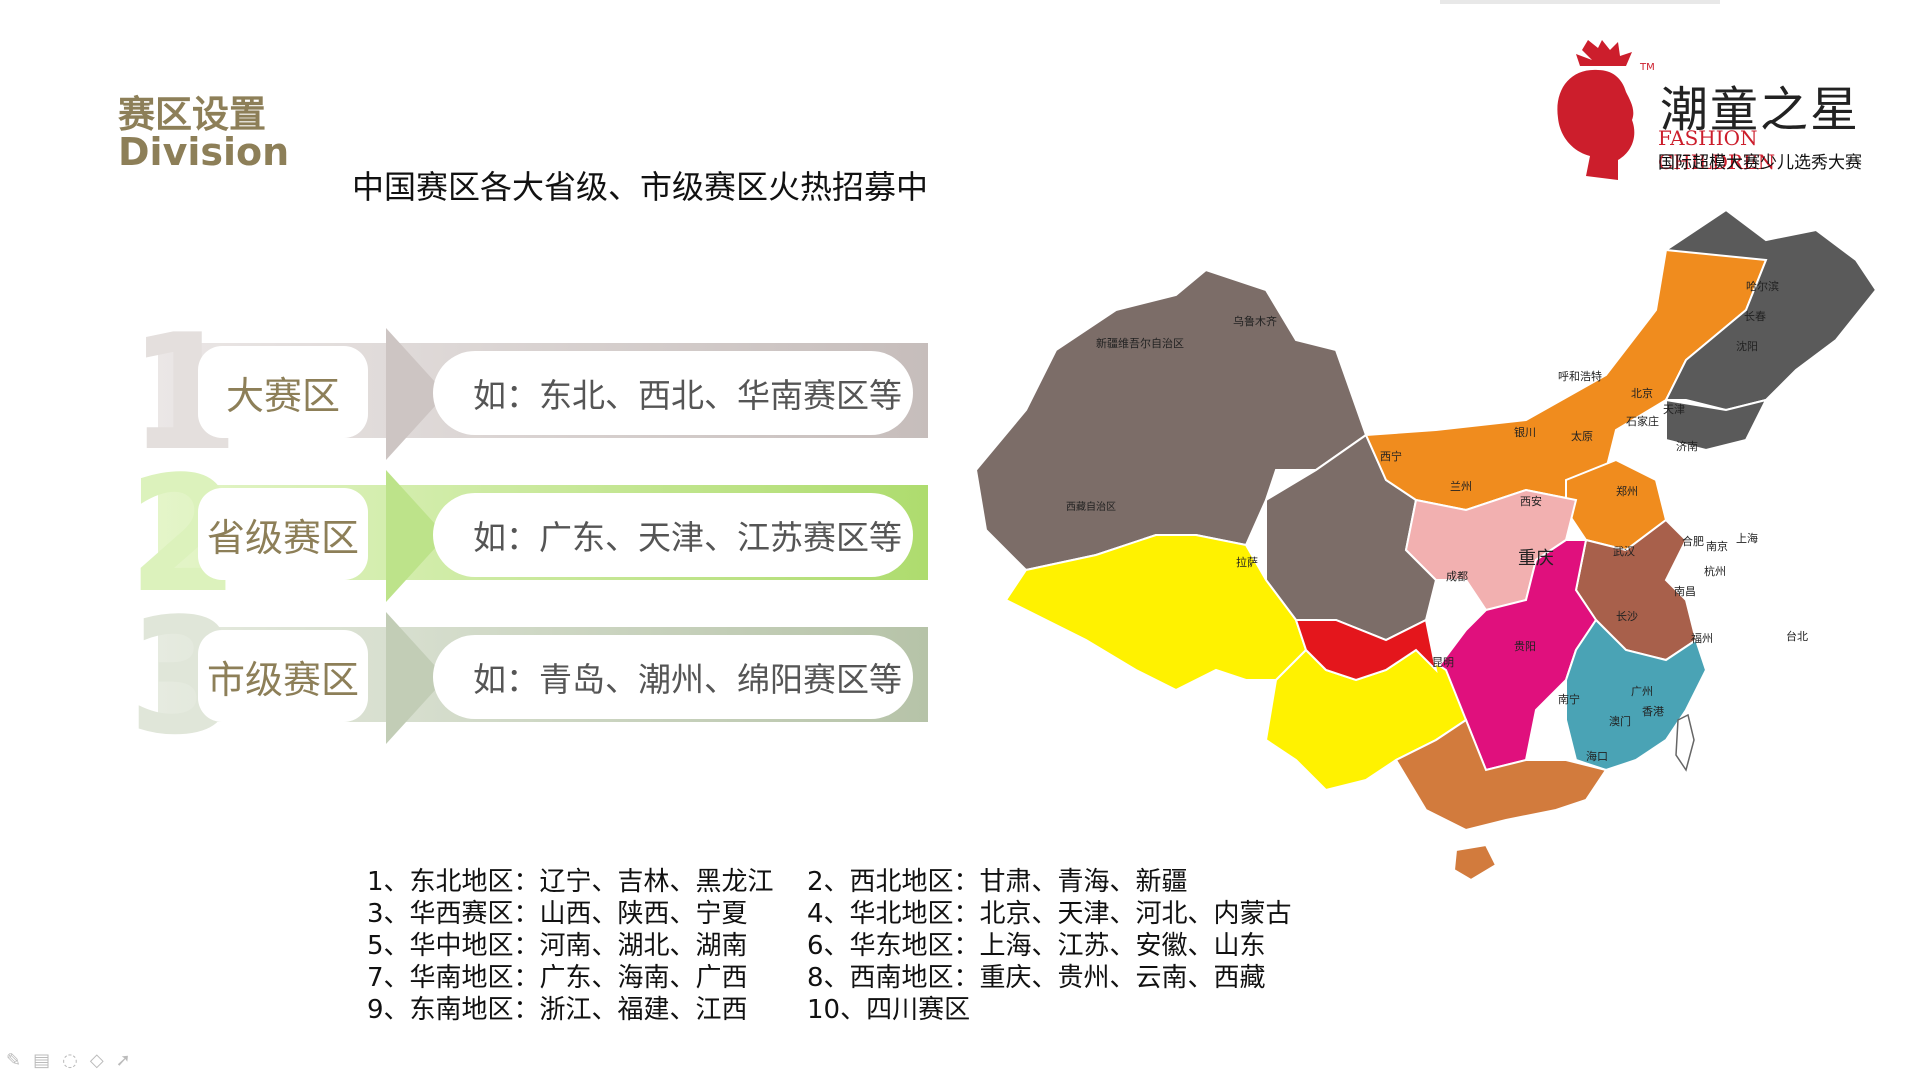 The image size is (1920, 1080). Describe the element at coordinates (1760, 163) in the screenshot. I see `brand-tagline: 国际超模大赛少儿选秀大赛` at that location.